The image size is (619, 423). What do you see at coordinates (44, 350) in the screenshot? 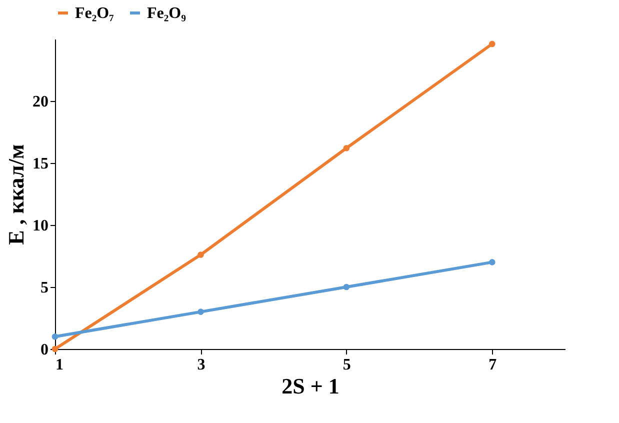
I see `y-tick-label: 0` at bounding box center [44, 350].